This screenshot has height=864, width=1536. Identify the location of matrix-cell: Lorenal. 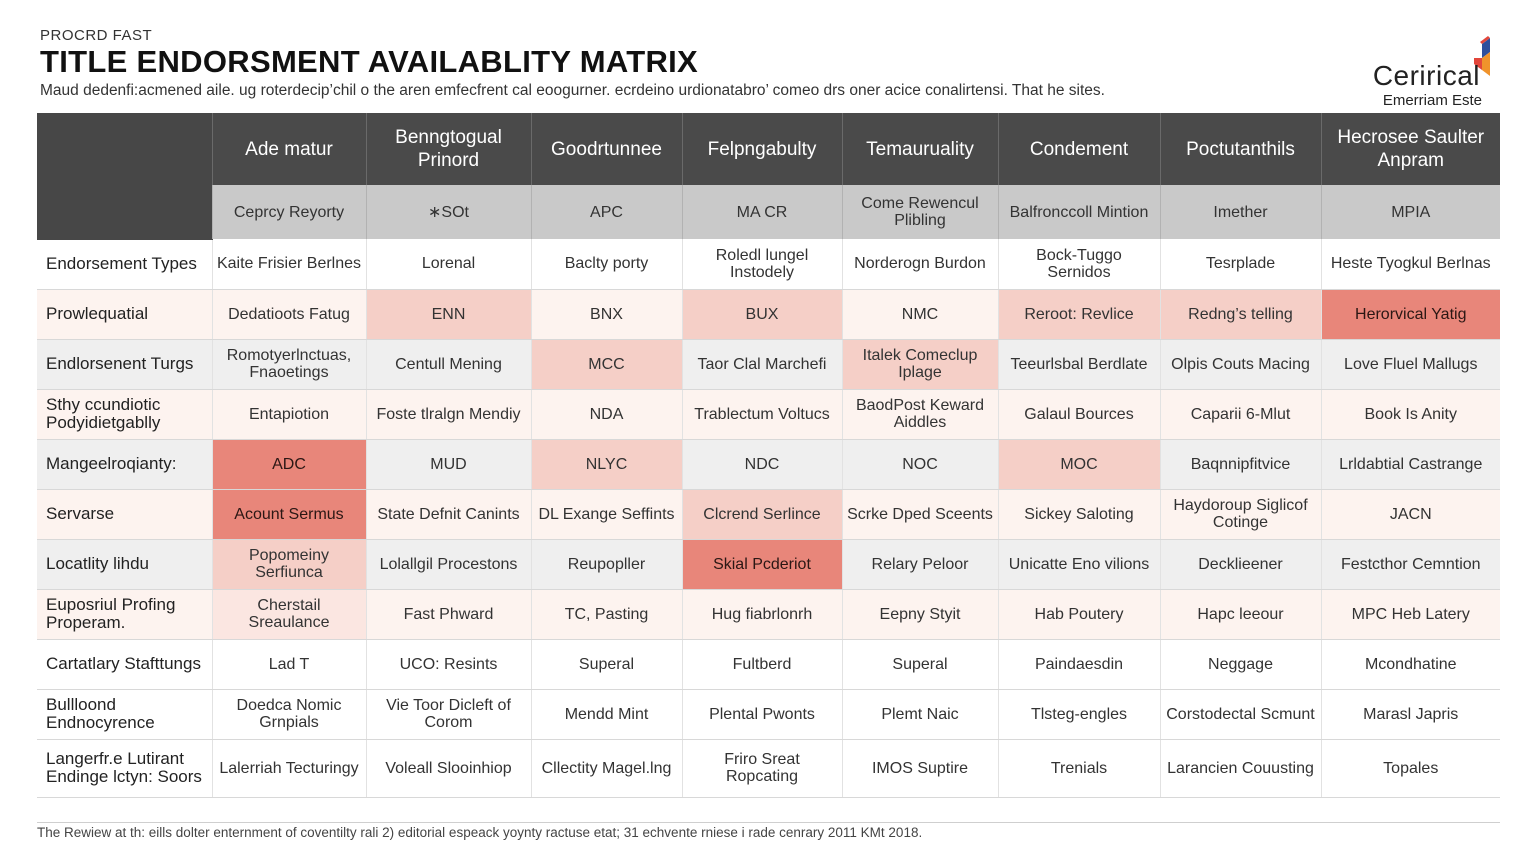
(448, 264).